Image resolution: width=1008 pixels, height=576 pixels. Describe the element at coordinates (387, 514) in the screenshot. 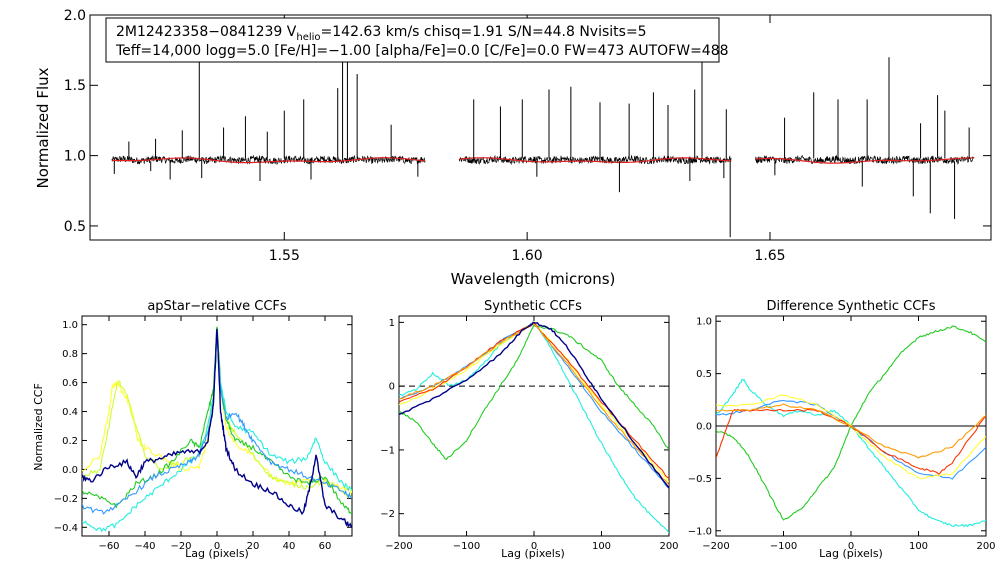

I see `synthetic-ccf-y-tick-label: −2` at that location.